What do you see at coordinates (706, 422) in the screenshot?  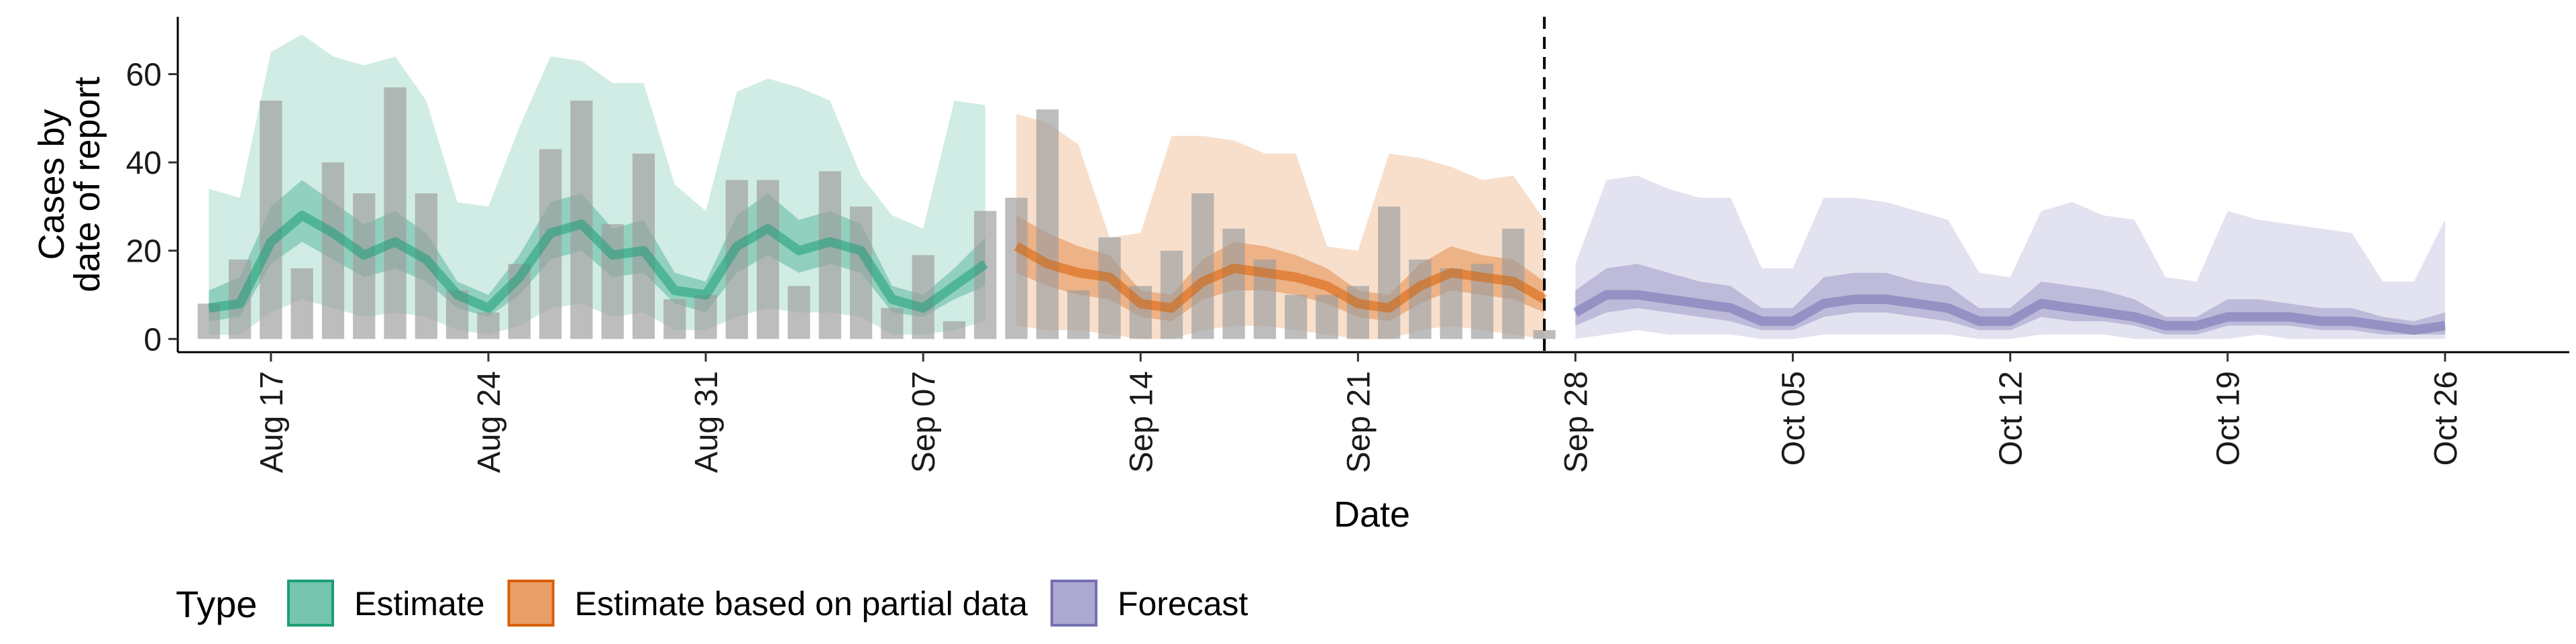 I see `x-tick-label: Aug 31` at bounding box center [706, 422].